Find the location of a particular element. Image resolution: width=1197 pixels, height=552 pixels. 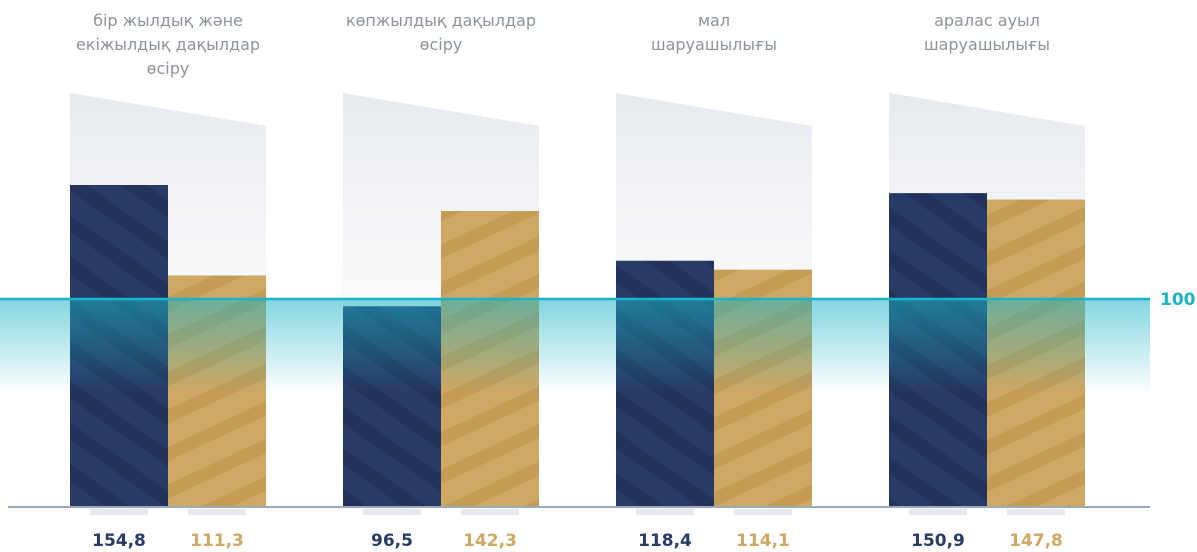

category-label: мал is located at coordinates (714, 20).